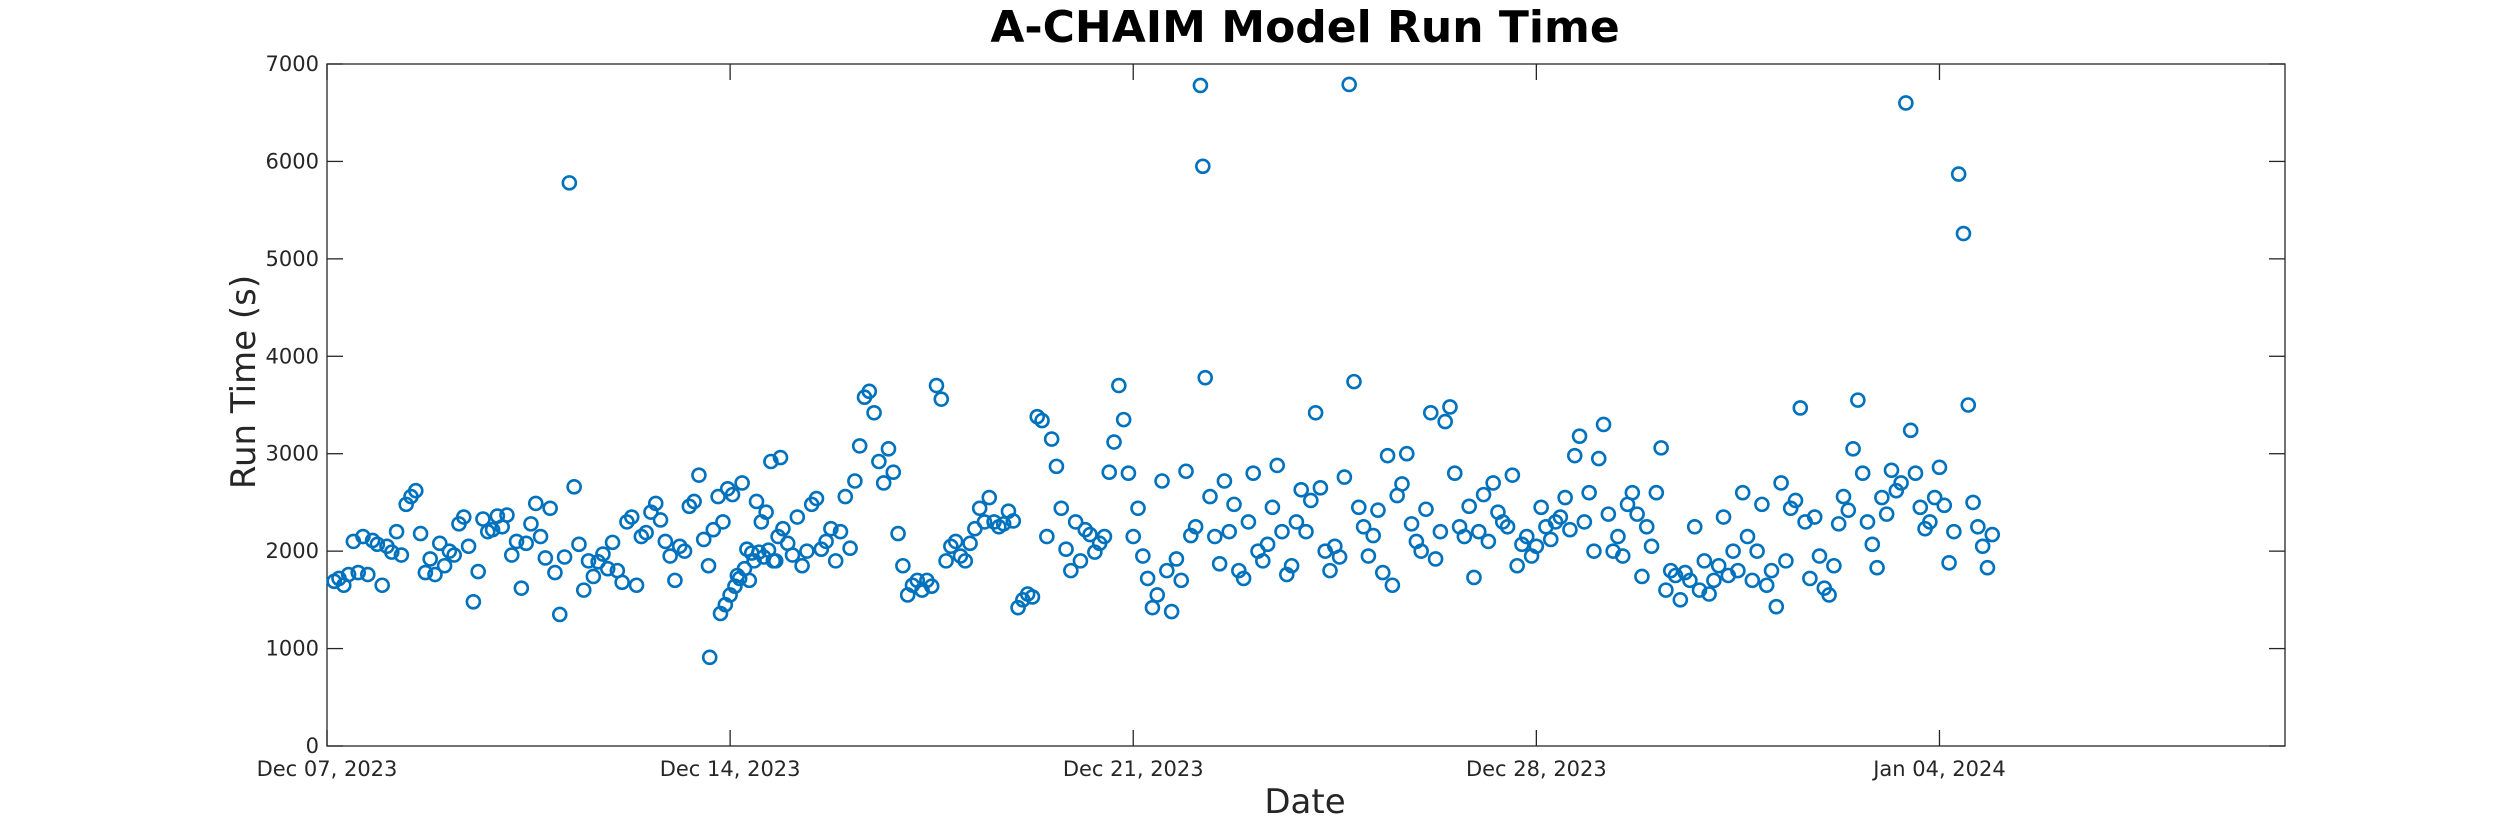 The height and width of the screenshot is (833, 2500). Describe the element at coordinates (1938, 769) in the screenshot. I see `x-tick-label: Jan 04, 2024` at that location.